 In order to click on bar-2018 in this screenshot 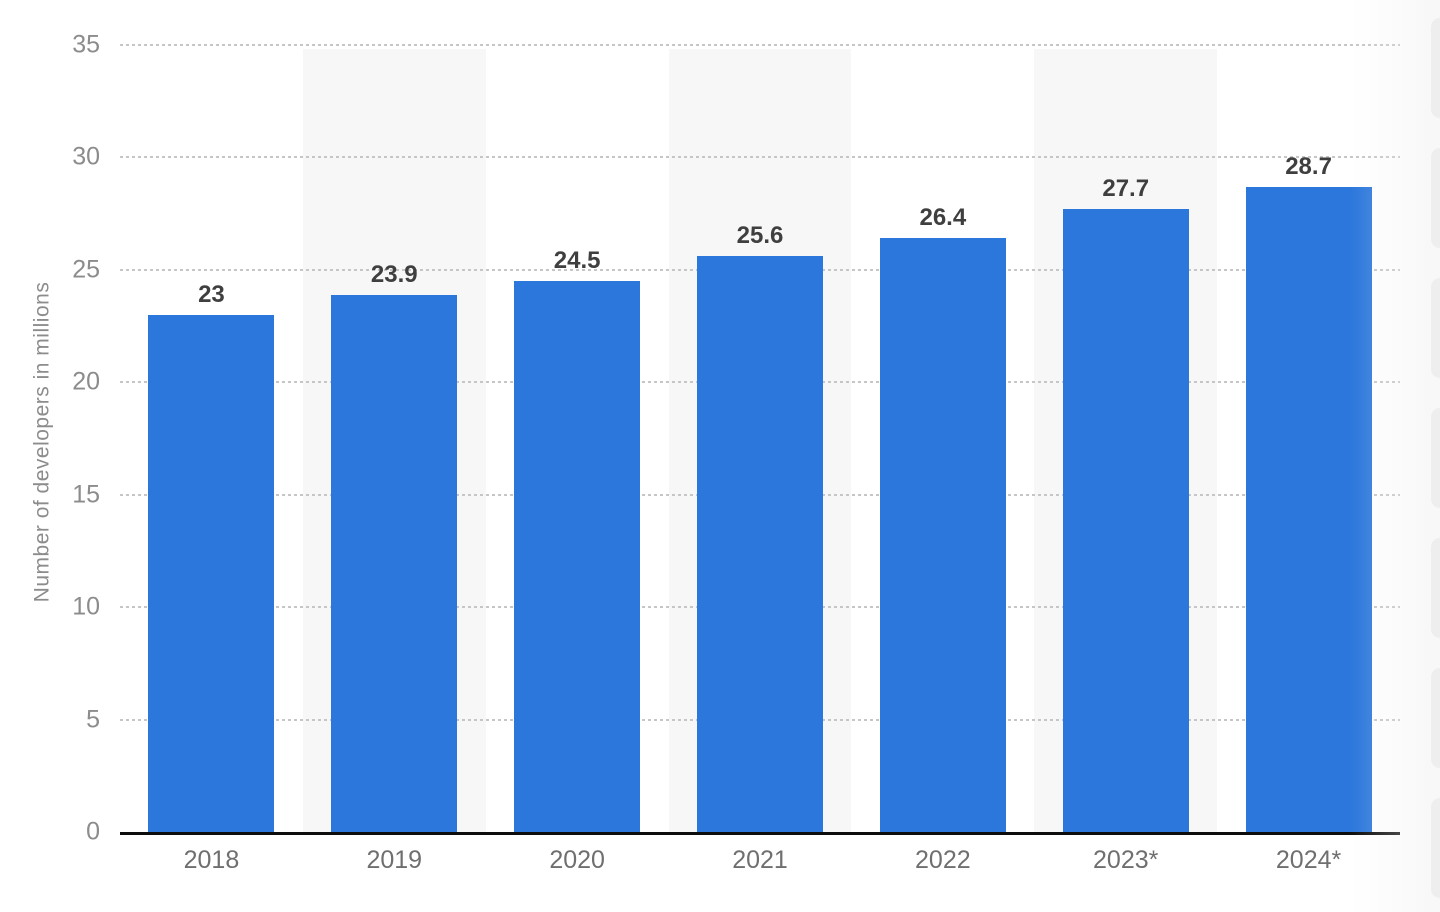, I will do `click(211, 573)`.